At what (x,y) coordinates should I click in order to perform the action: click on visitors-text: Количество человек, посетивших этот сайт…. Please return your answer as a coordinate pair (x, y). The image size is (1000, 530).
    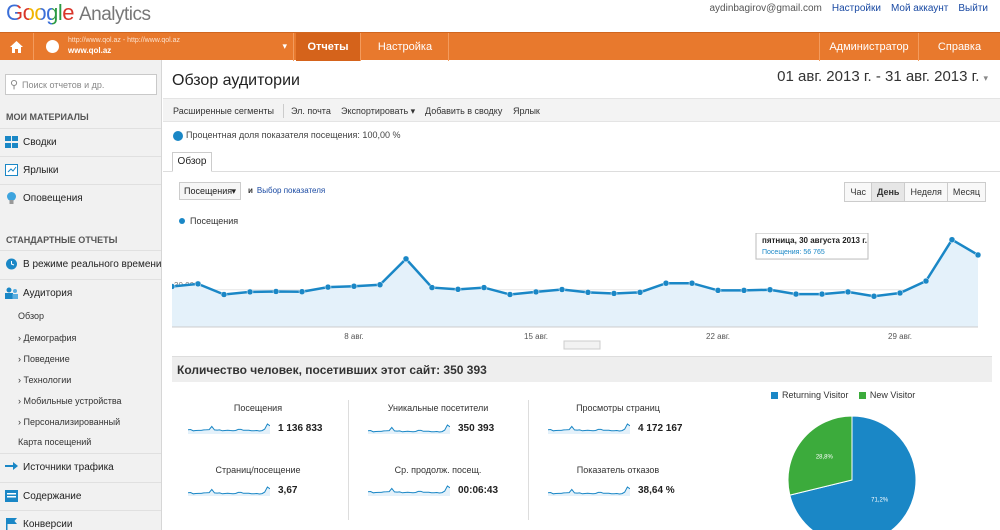
    Looking at the image, I should click on (332, 370).